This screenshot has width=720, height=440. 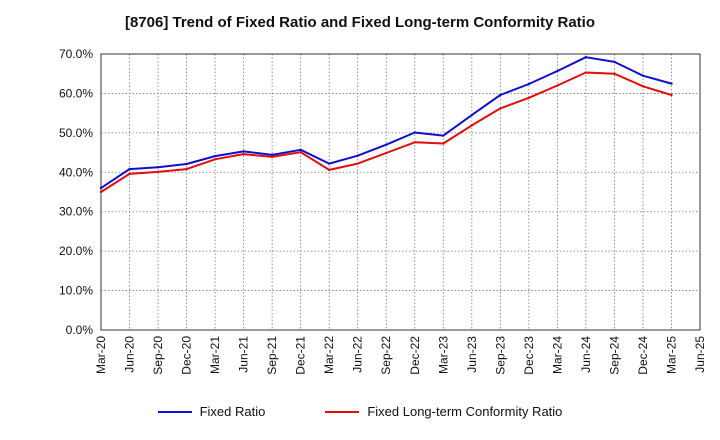 I want to click on y-tick-label: 30.0%, so click(x=76, y=212).